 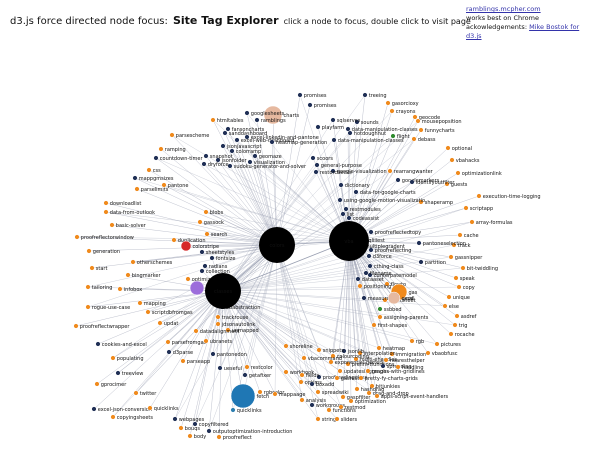 What do you see at coordinates (352, 351) in the screenshot?
I see `graph-node: jsonlib` at bounding box center [352, 351].